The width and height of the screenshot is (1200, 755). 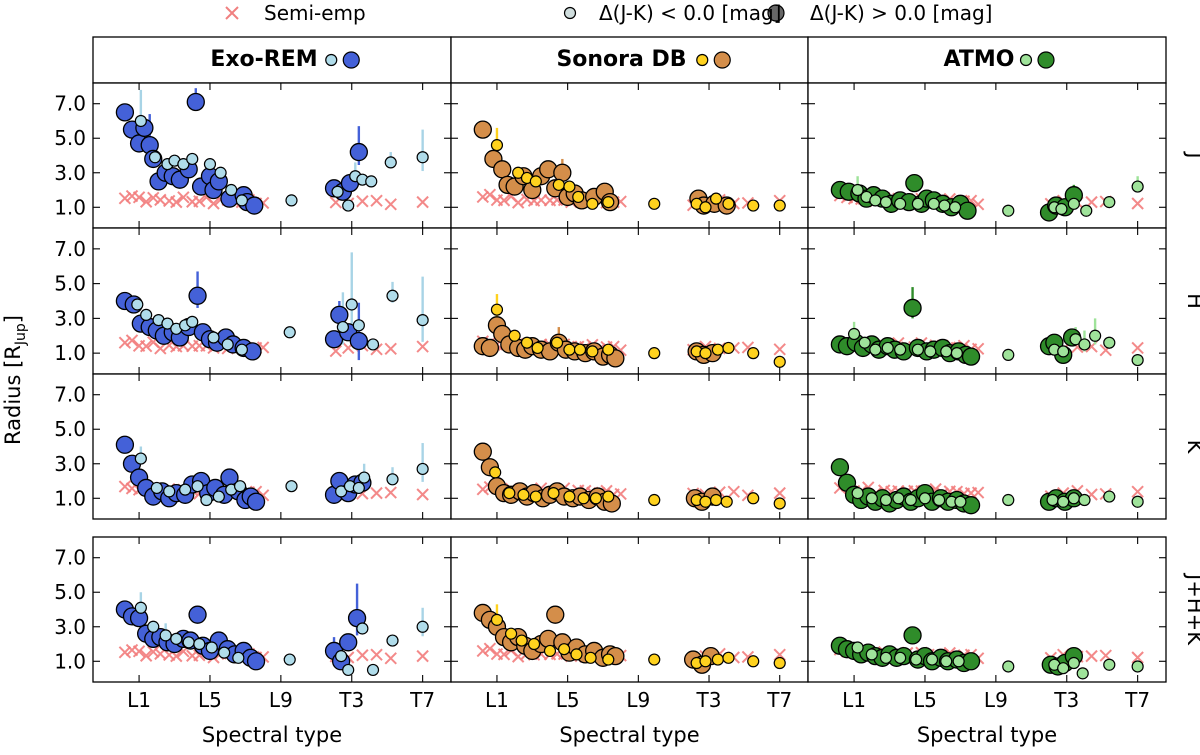 What do you see at coordinates (272, 609) in the screenshot?
I see `panel-exo-rem-j-h-k` at bounding box center [272, 609].